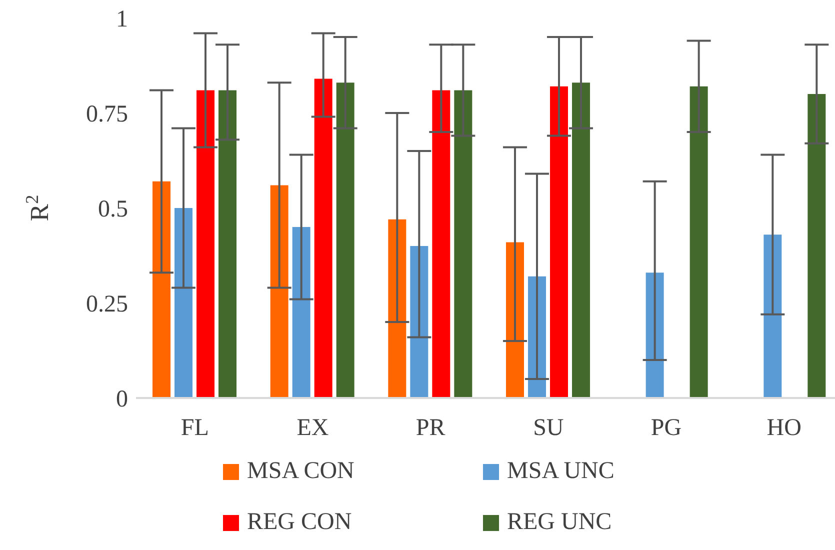 The image size is (835, 550). Describe the element at coordinates (122, 399) in the screenshot. I see `y-tick-label: 0` at that location.